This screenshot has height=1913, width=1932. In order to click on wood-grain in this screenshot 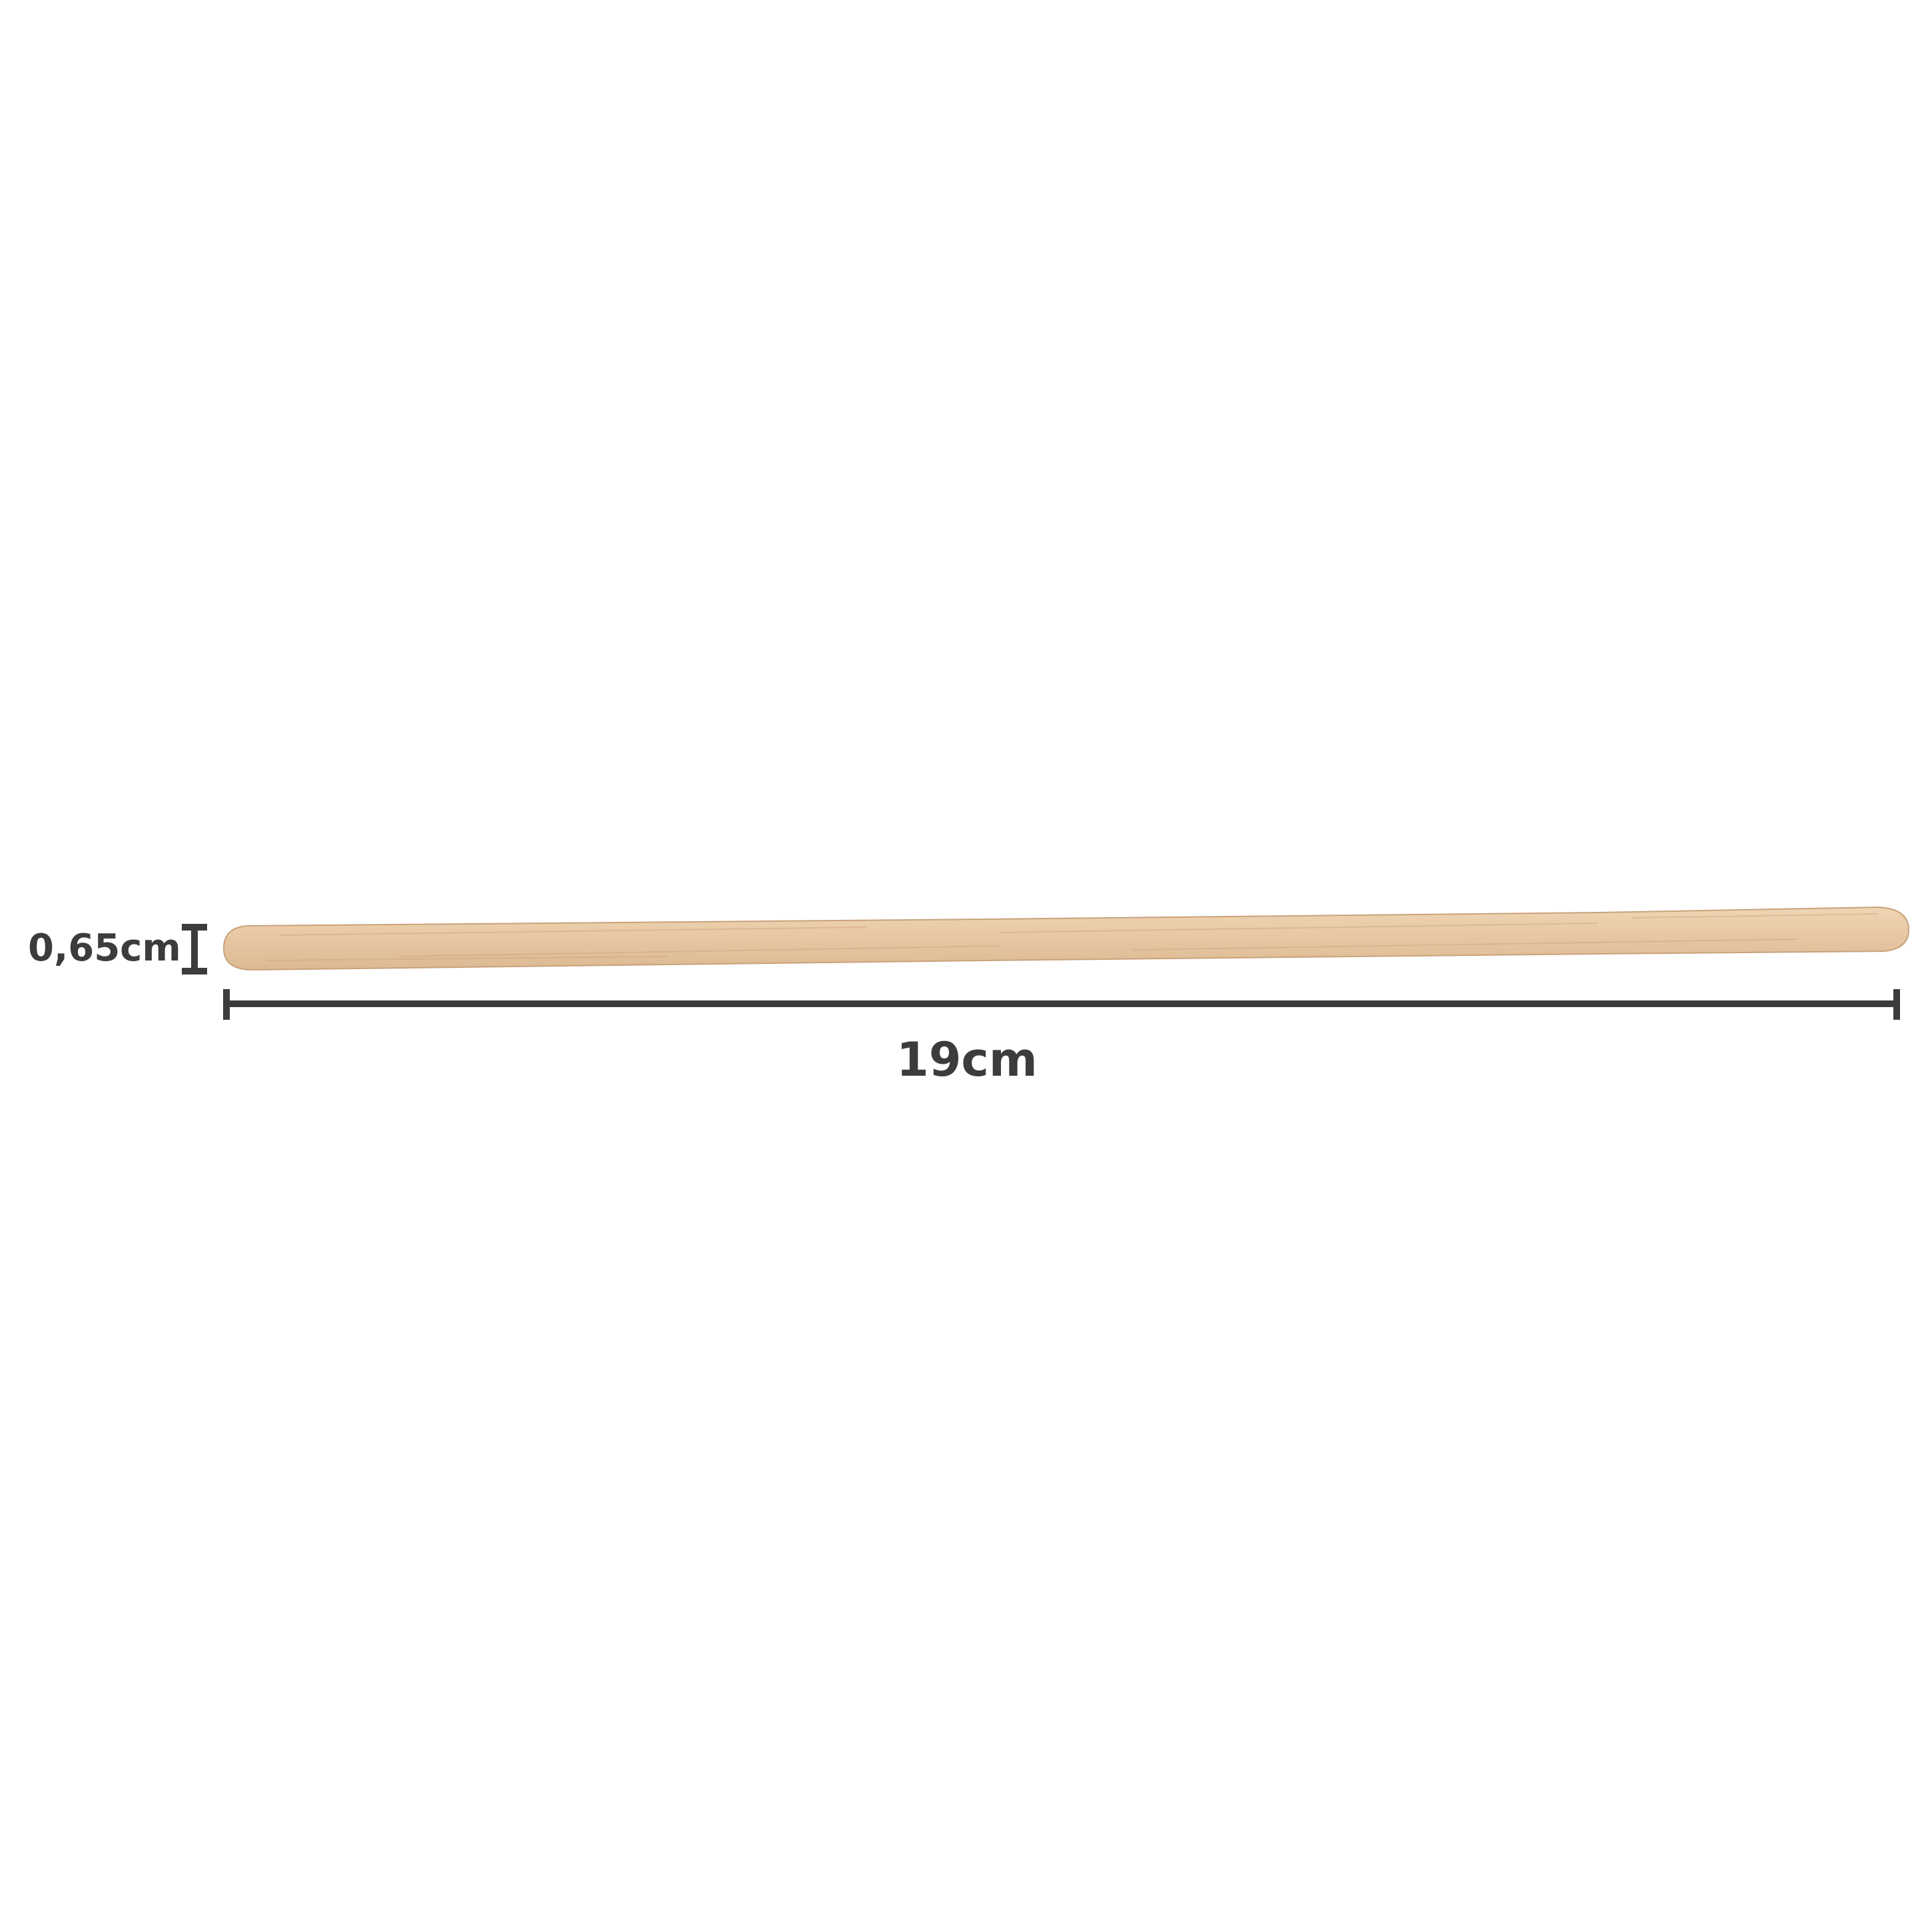, I will do `click(1072, 937)`.